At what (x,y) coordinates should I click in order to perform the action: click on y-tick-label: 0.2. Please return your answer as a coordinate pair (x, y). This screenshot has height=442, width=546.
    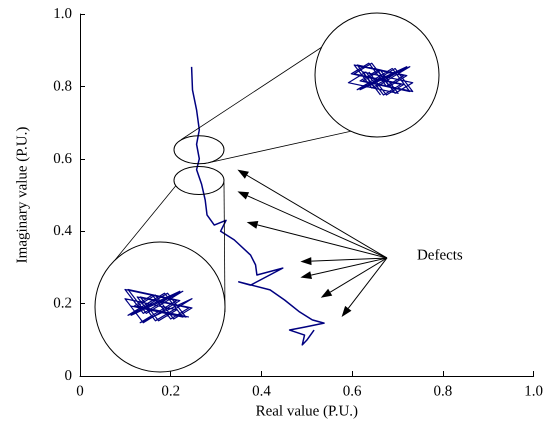
    Looking at the image, I should click on (62, 304).